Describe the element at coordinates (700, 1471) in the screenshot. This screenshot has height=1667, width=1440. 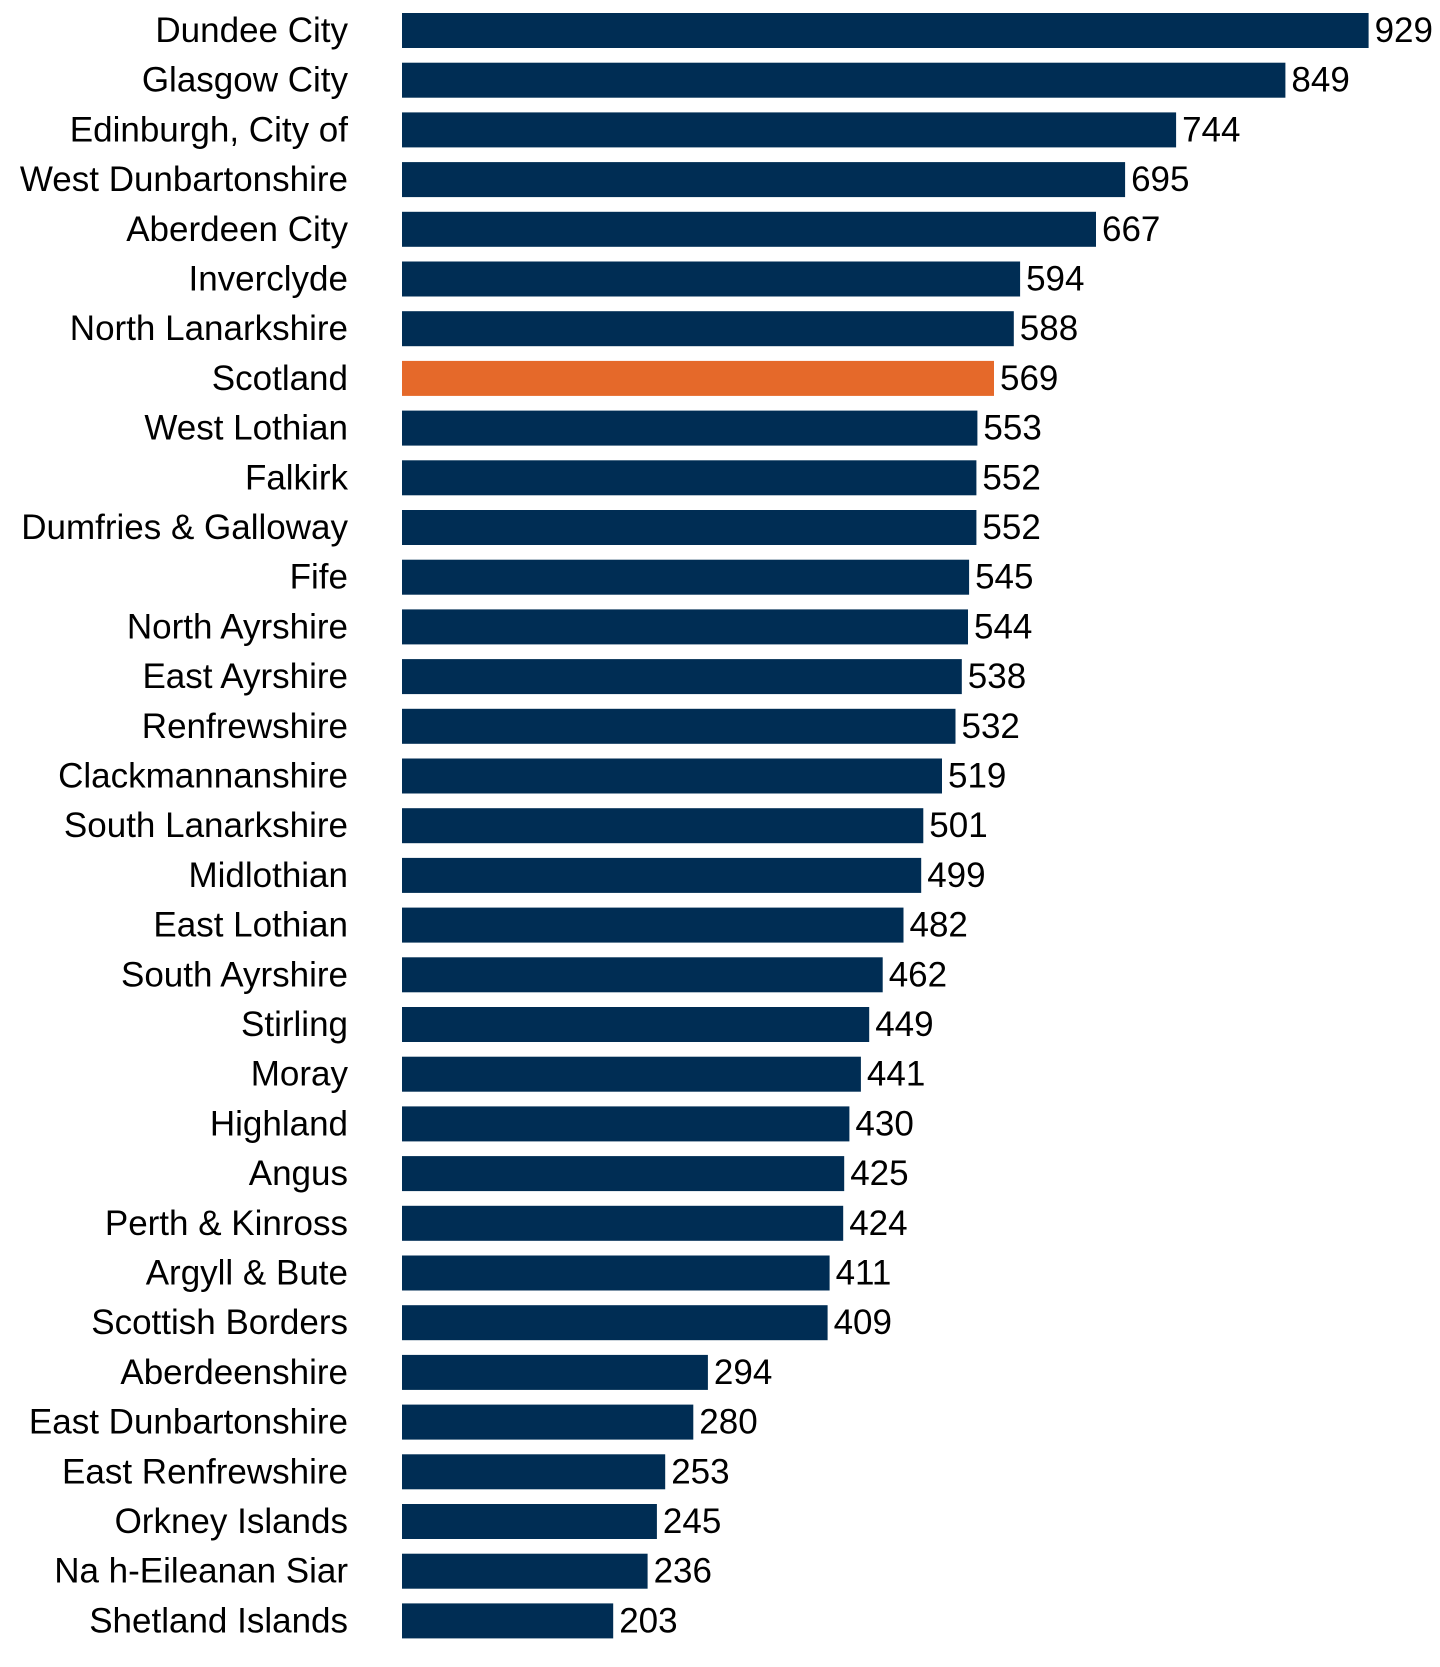
I see `data-label-east-renfrewshire: 253` at that location.